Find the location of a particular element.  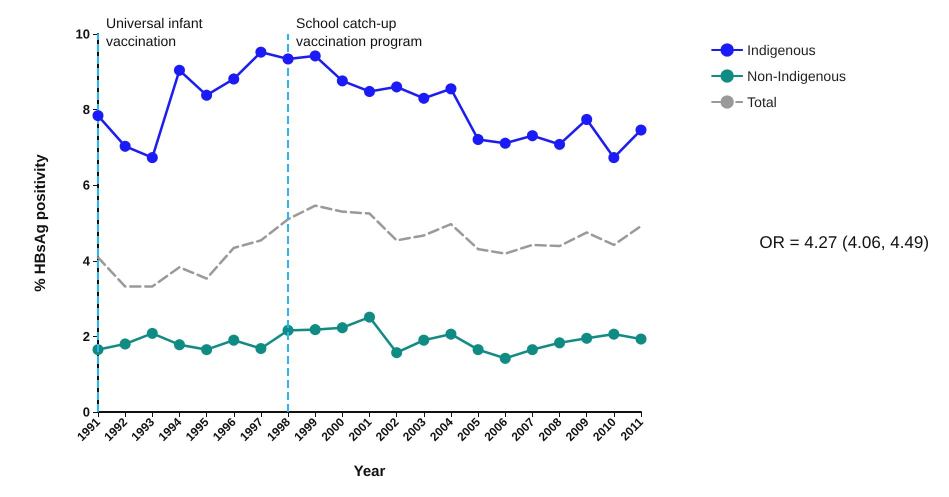

y-tick-label: 10 is located at coordinates (83, 34).